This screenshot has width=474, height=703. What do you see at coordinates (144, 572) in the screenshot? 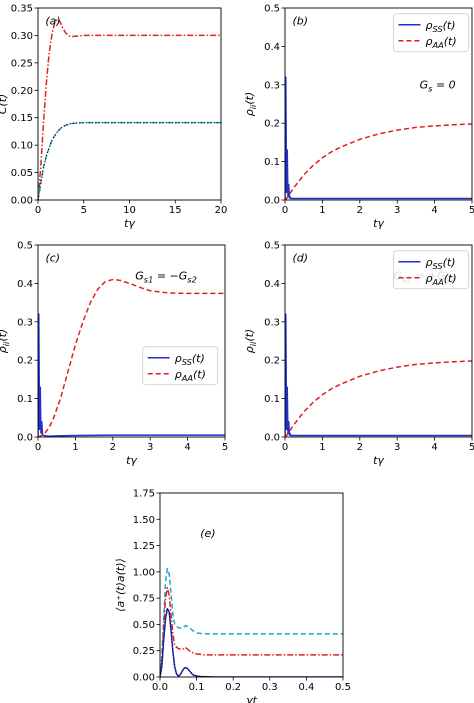
I see `y-tick-label: 1.00` at bounding box center [144, 572].